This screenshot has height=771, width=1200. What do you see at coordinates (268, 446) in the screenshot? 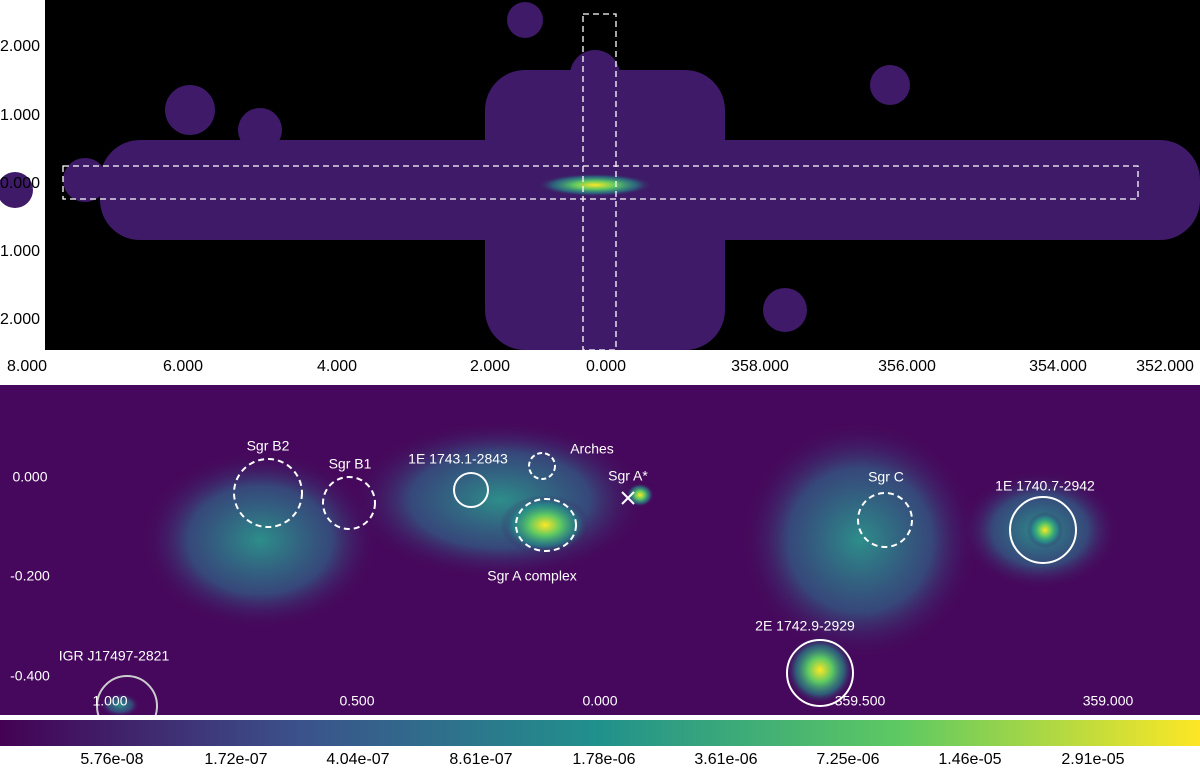
I see `source-label: Sgr B2` at bounding box center [268, 446].